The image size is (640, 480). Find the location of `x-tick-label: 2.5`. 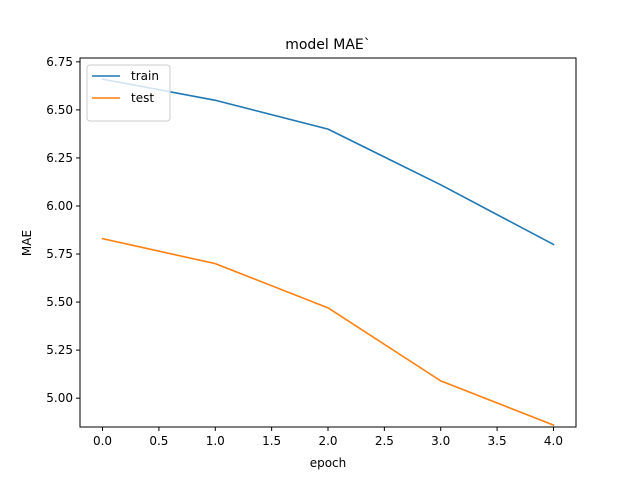

x-tick-label: 2.5 is located at coordinates (384, 441).